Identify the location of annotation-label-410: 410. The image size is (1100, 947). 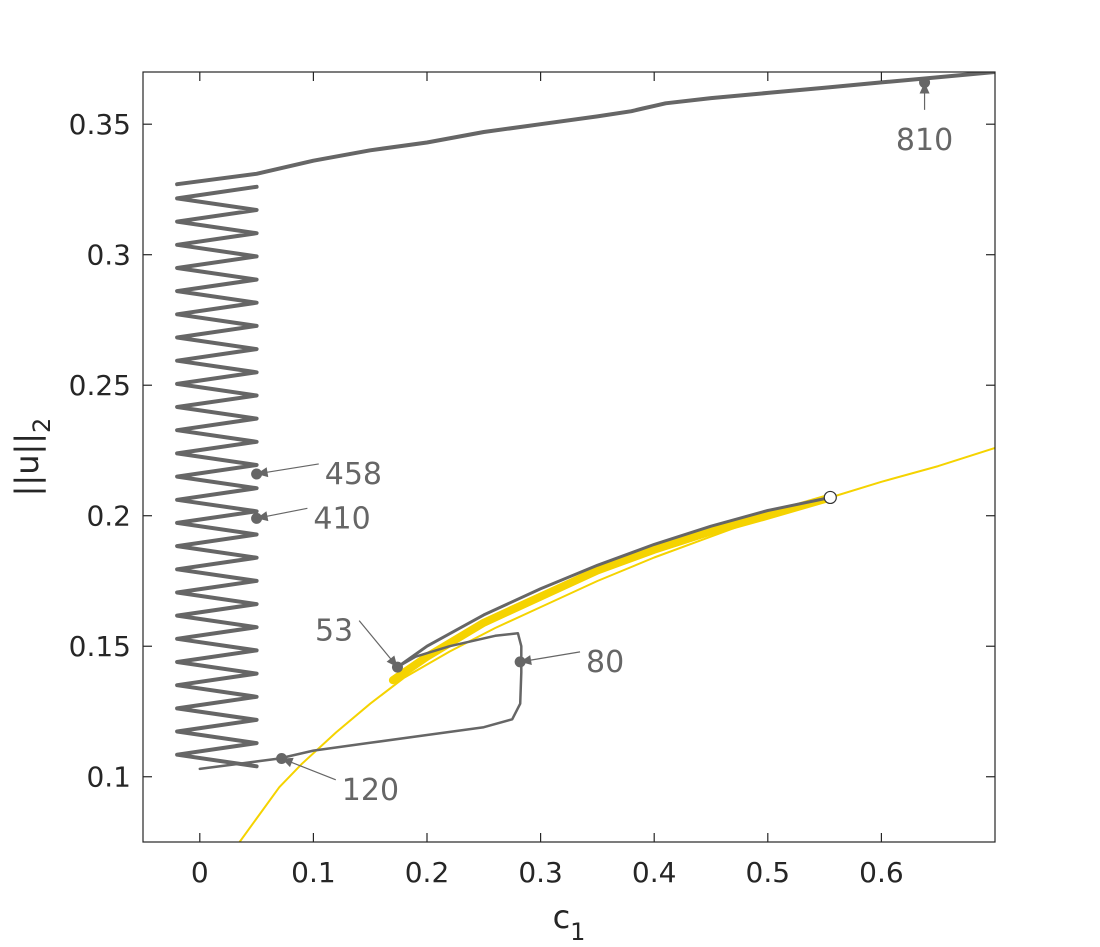
(341, 518).